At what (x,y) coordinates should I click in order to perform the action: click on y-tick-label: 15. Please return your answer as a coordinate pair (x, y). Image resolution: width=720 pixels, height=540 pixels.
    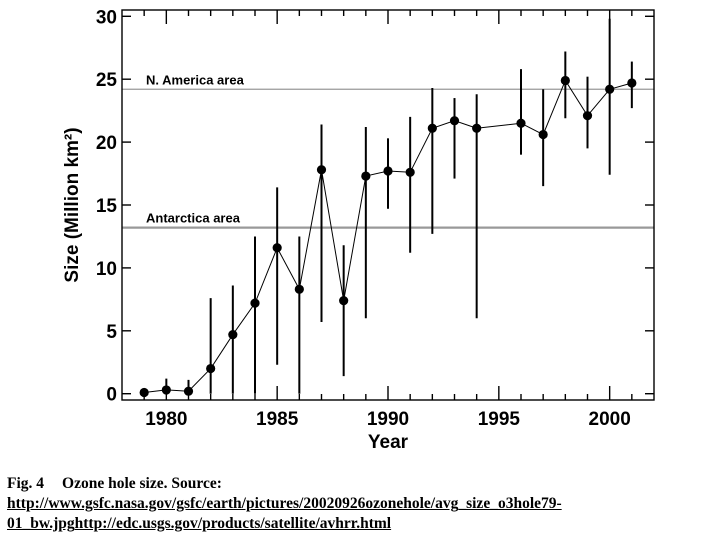
    Looking at the image, I should click on (107, 206).